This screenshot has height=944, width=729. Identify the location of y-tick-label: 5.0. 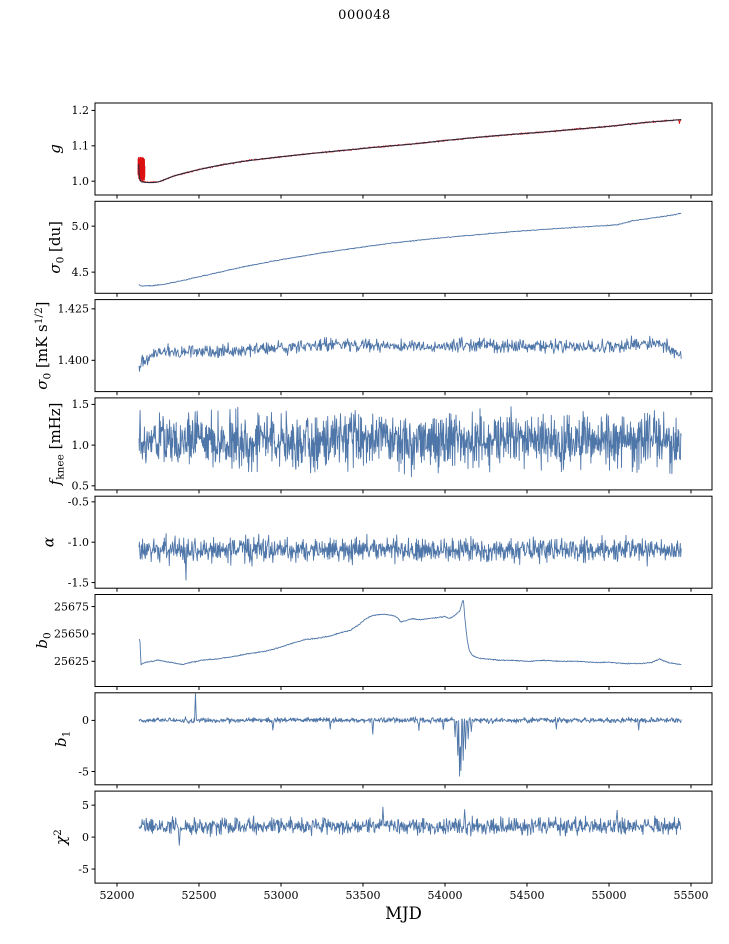
(81, 226).